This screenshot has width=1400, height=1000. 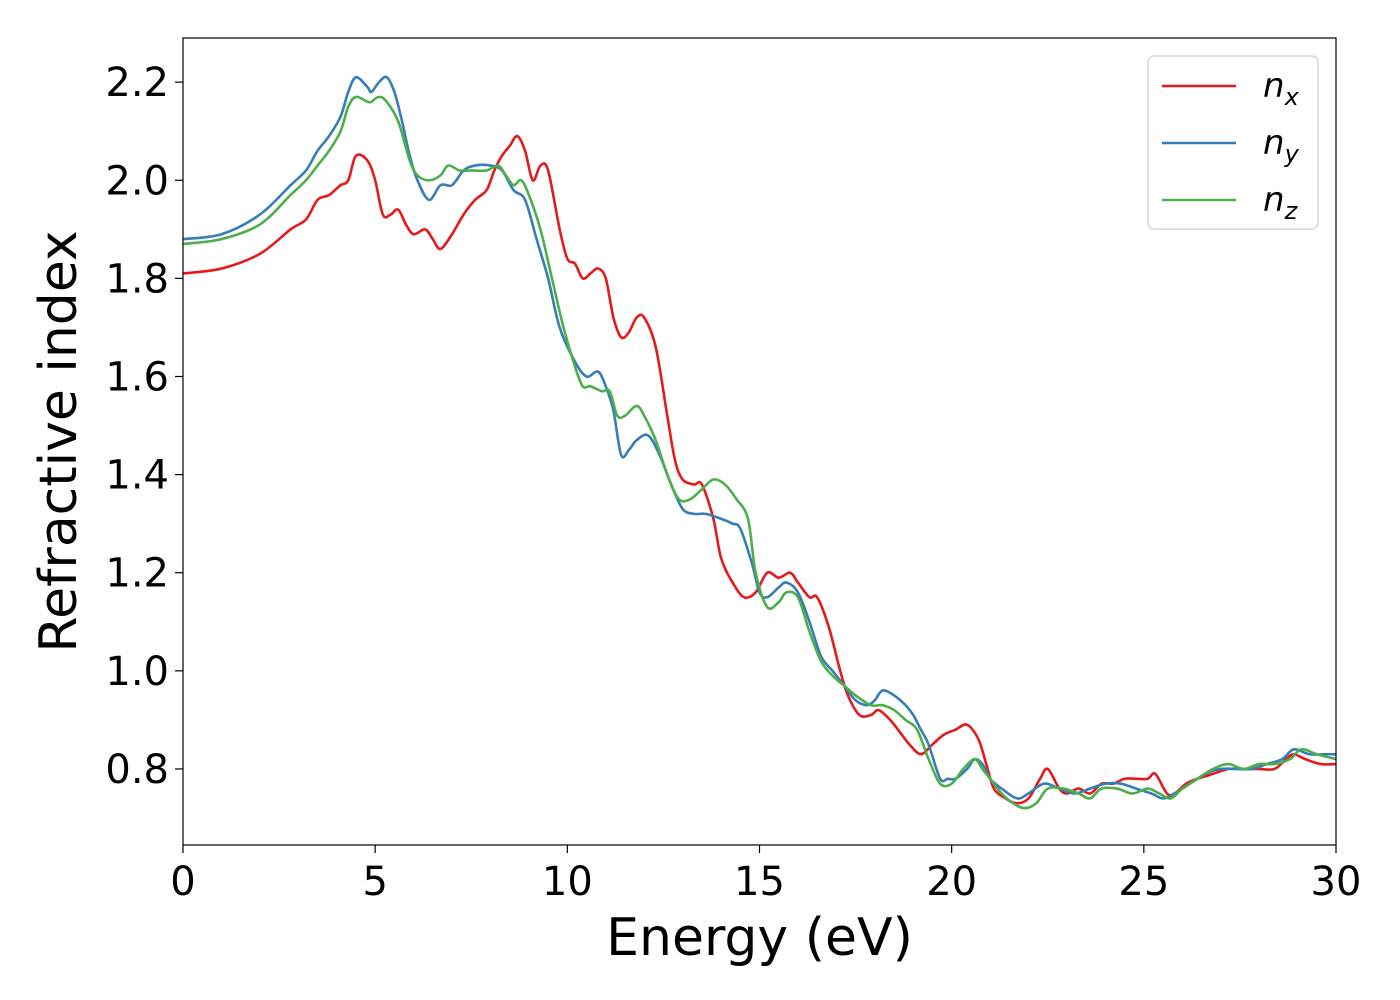 I want to click on y-tick-label: 1.6, so click(x=137, y=377).